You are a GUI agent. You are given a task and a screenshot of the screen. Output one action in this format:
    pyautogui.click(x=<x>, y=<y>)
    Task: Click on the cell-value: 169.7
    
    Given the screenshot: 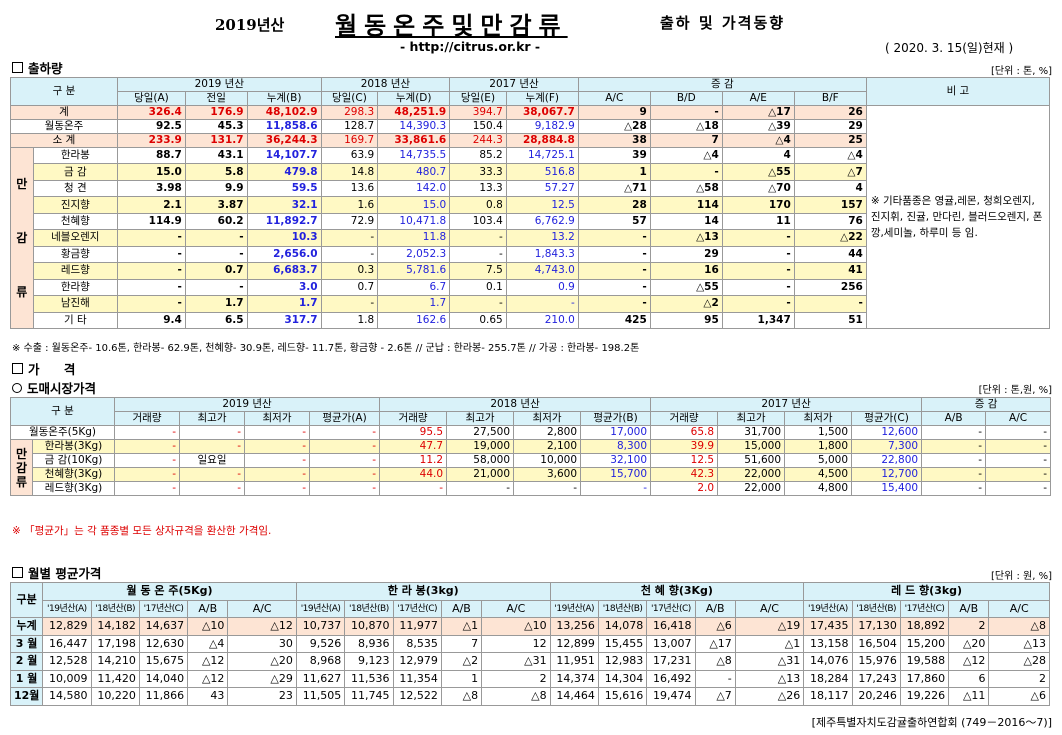 What is the action you would take?
    pyautogui.click(x=349, y=140)
    